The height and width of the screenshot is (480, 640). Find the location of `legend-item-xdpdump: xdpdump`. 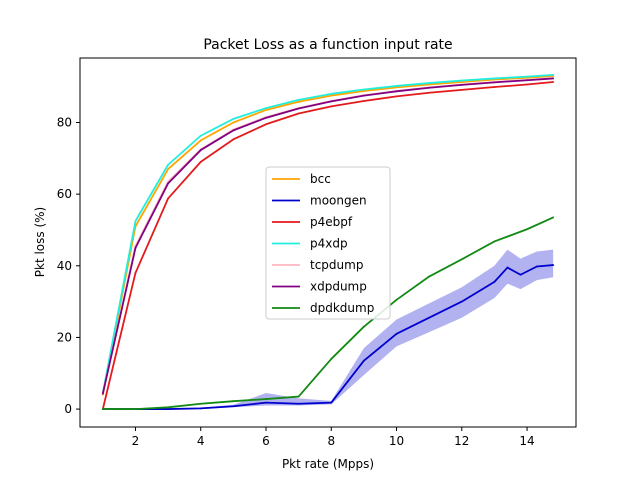

legend-item-xdpdump: xdpdump is located at coordinates (319, 287).